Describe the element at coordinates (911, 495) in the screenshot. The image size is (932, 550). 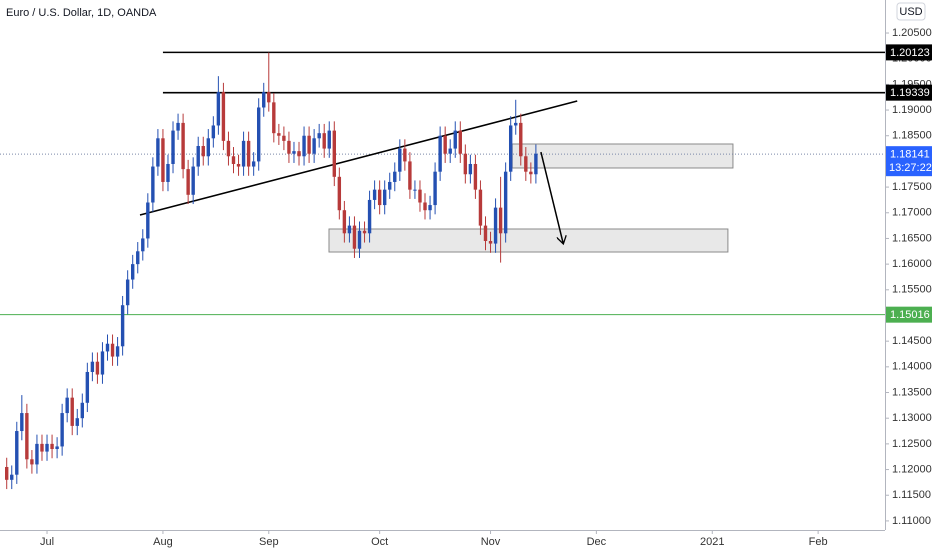
I see `y-tick-label: 1.11500` at that location.